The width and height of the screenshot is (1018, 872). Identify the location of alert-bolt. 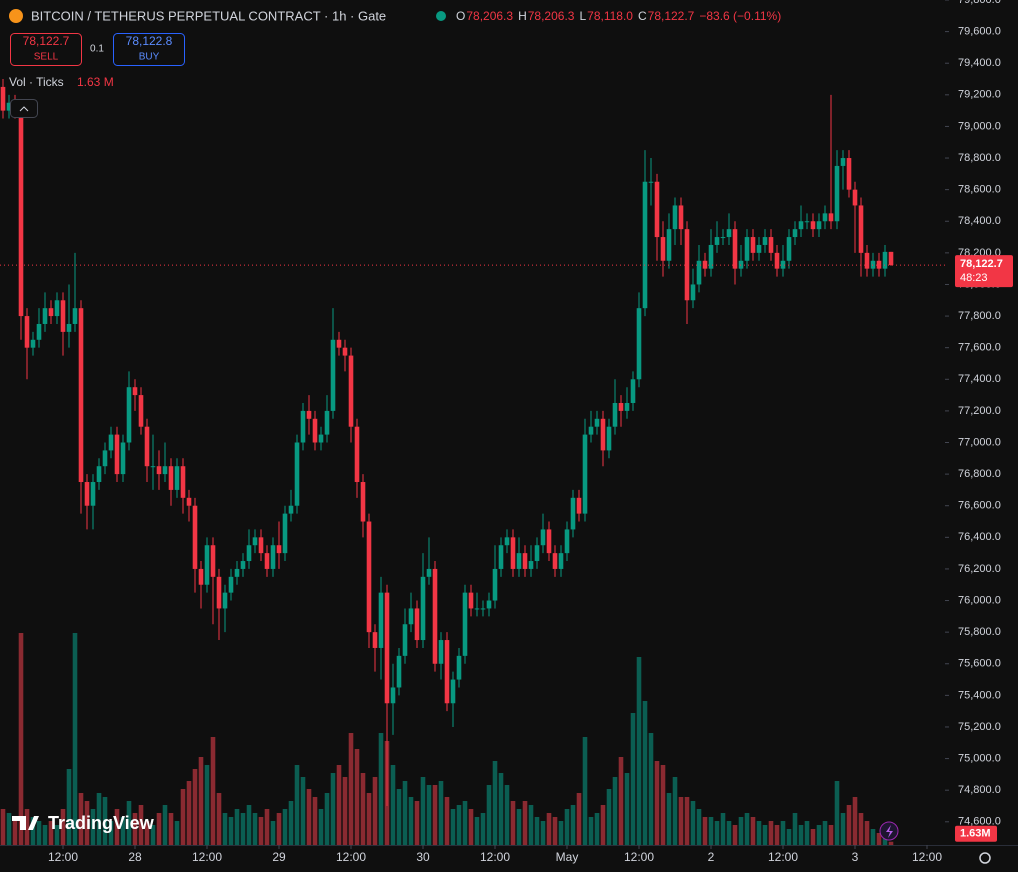
(889, 831).